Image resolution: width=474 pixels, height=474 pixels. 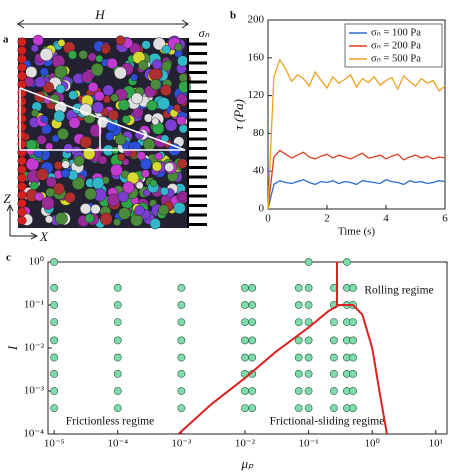 What do you see at coordinates (436, 444) in the screenshot?
I see `x-tick-label: 10¹` at bounding box center [436, 444].